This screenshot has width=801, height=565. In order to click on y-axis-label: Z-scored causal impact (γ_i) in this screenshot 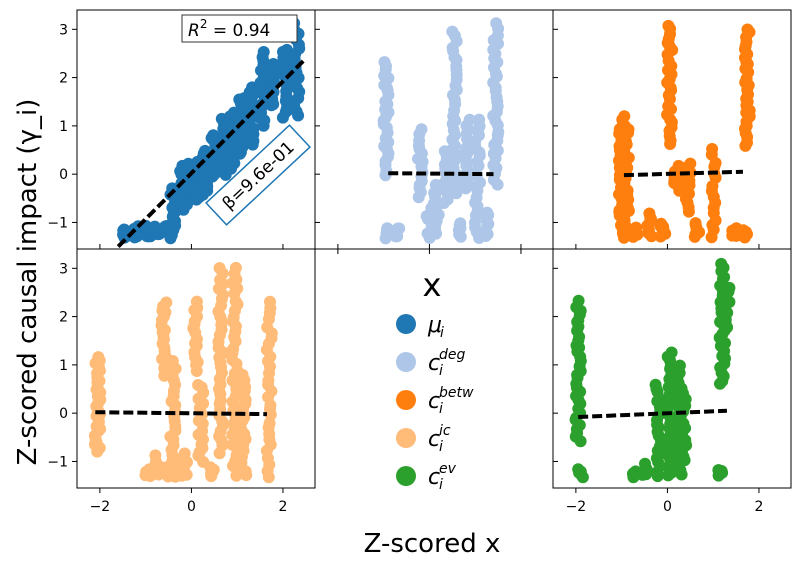, I will do `click(28, 282)`.